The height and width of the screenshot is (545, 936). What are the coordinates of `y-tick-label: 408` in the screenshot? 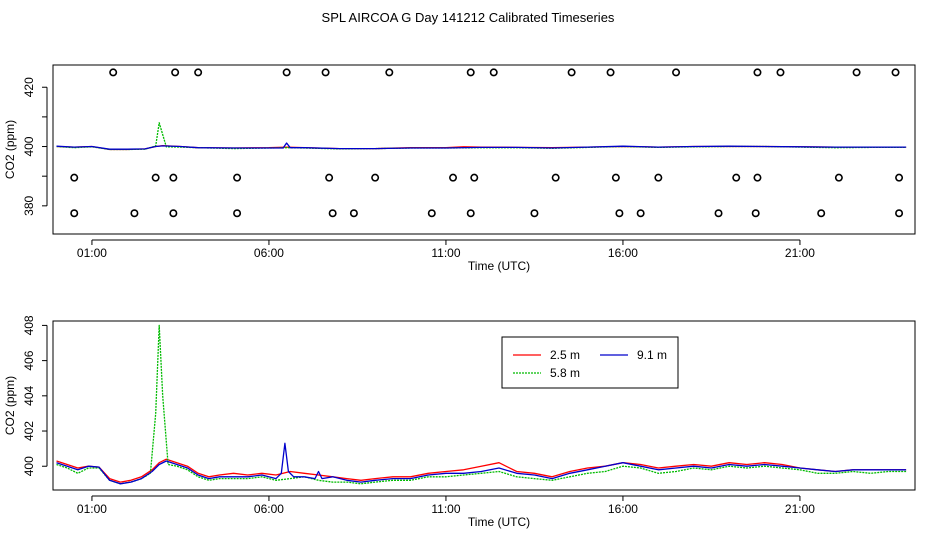 It's located at (29, 325).